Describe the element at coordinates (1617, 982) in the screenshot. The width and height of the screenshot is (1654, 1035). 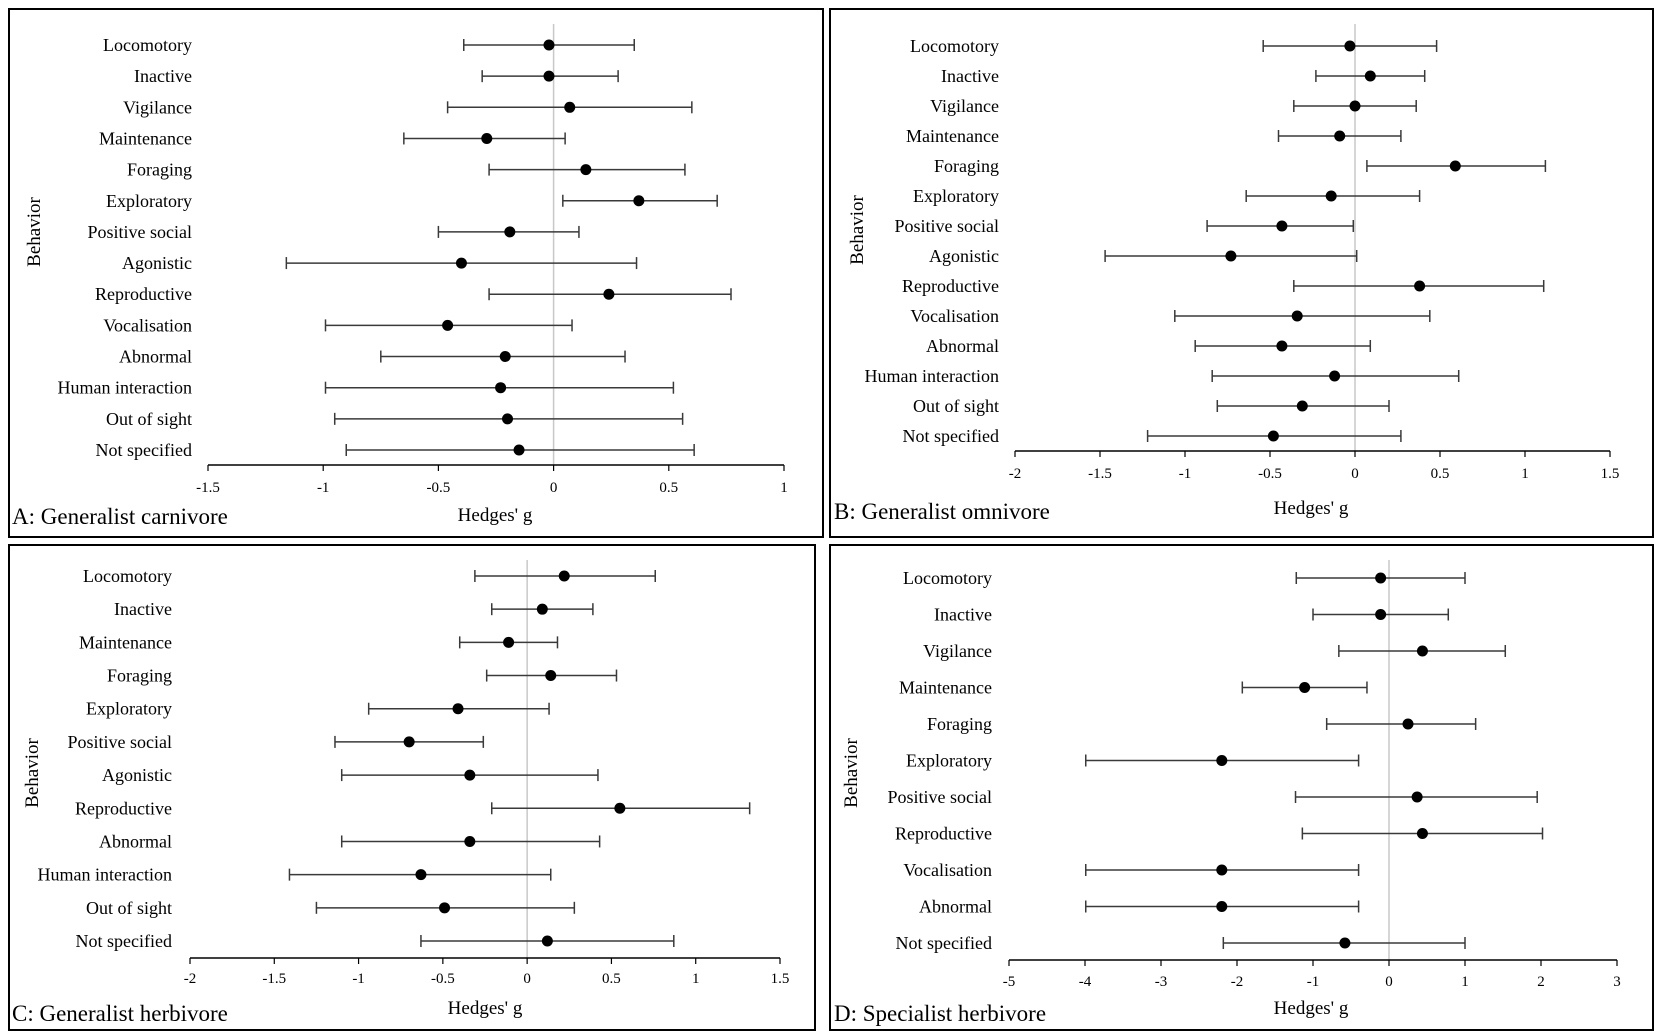
I see `x-tick-label: 3` at that location.